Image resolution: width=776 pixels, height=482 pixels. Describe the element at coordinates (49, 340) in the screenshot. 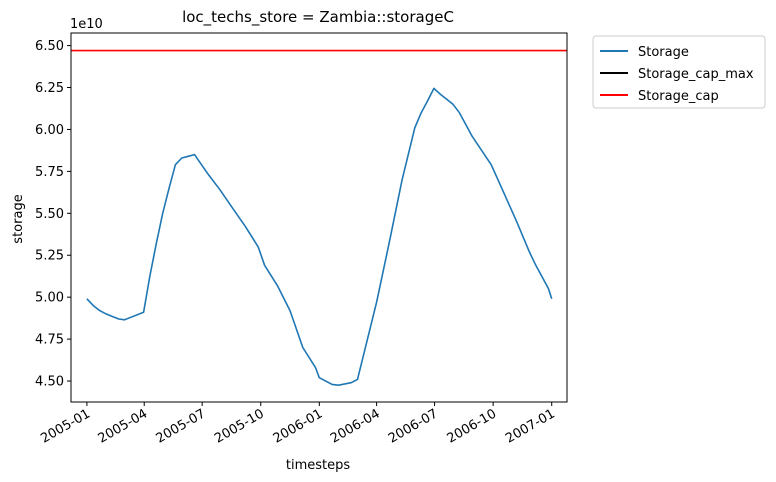

I see `y-tick-label: 4.75` at that location.